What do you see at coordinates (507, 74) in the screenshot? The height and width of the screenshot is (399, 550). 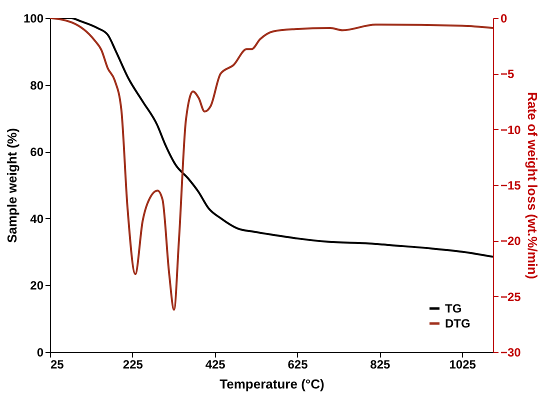 I see `y2-tick-label: −5` at bounding box center [507, 74].